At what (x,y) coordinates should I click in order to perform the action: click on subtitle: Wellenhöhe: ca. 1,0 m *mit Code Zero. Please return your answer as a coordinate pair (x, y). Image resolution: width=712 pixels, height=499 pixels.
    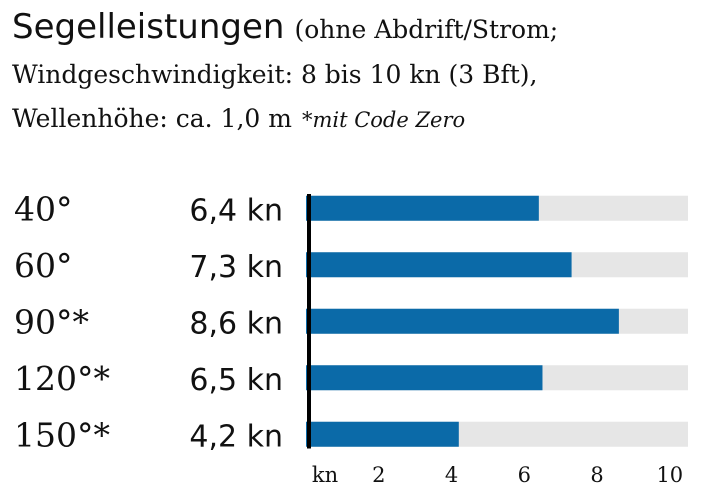
    Looking at the image, I should click on (238, 118).